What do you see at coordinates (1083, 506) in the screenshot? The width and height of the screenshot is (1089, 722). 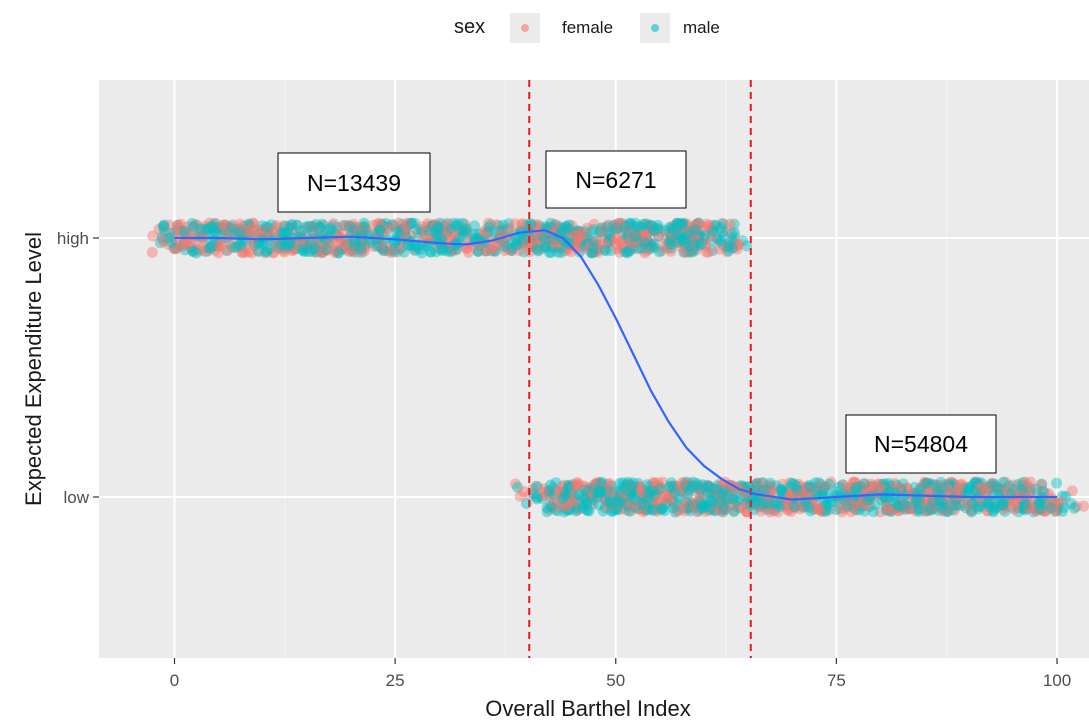 I see `point-female-low` at bounding box center [1083, 506].